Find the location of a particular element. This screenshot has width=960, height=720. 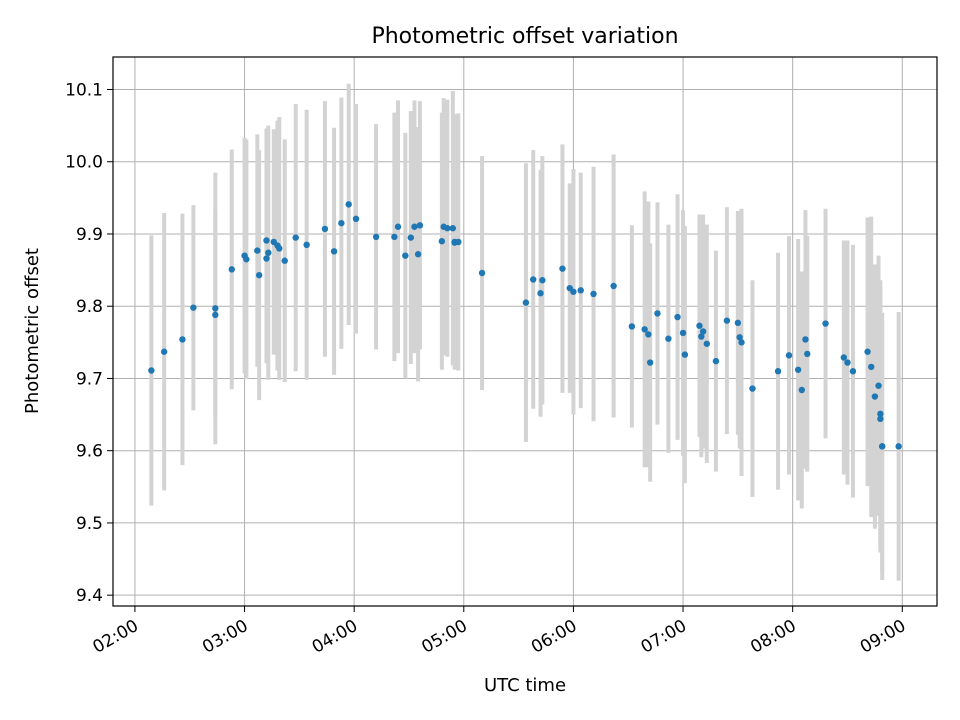

y-tick-label: 9.4 is located at coordinates (89, 596).